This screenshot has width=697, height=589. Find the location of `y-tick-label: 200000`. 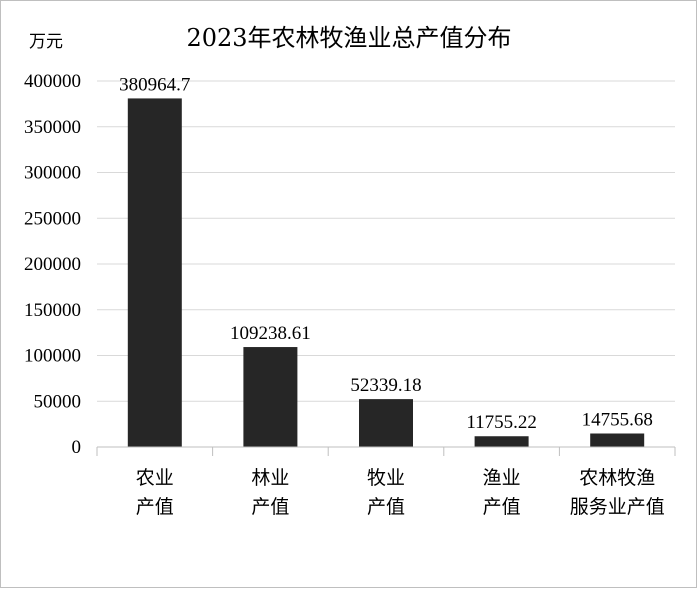

y-tick-label: 200000 is located at coordinates (52, 264).